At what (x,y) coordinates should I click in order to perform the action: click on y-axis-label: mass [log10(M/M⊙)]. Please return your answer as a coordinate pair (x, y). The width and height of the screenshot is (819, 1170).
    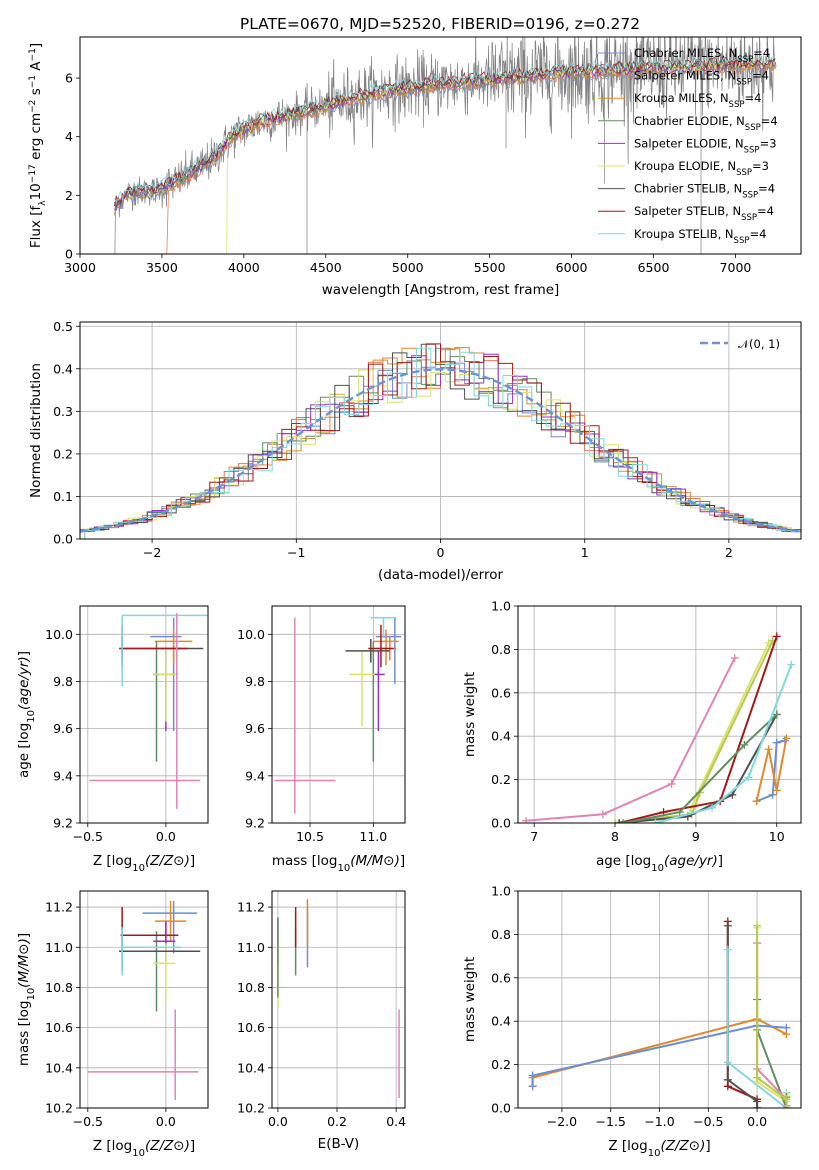
    Looking at the image, I should click on (26, 999).